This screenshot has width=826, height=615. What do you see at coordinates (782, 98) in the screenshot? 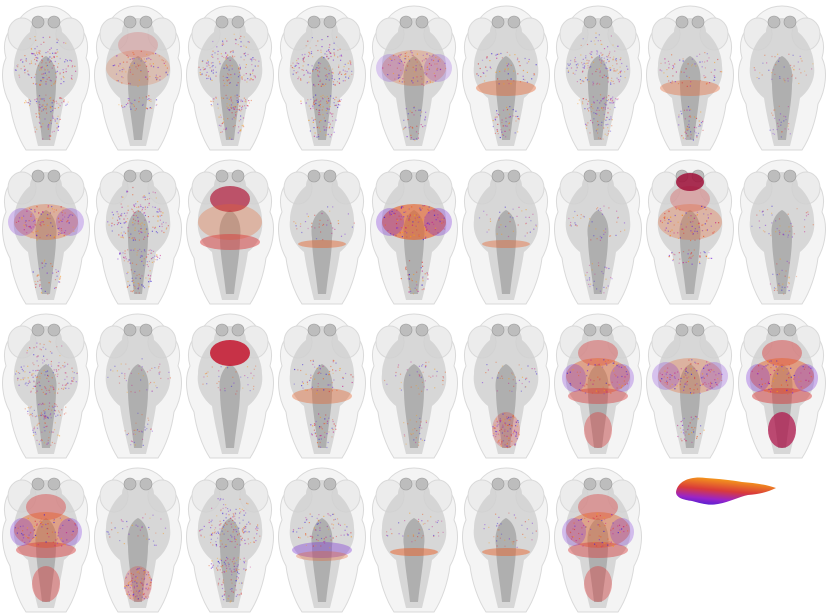
I see `brain-core` at bounding box center [782, 98].